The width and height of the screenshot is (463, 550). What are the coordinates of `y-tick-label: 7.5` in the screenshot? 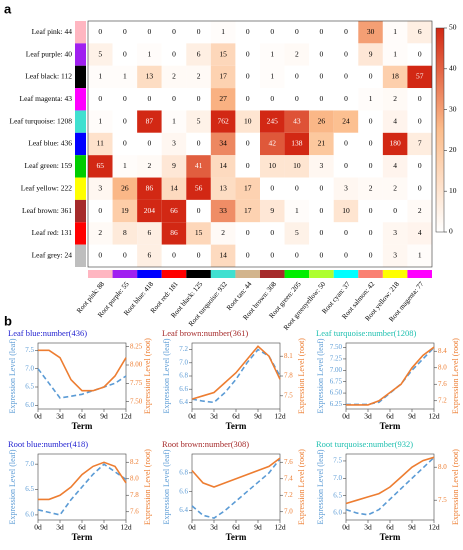 It's located at (337, 461).